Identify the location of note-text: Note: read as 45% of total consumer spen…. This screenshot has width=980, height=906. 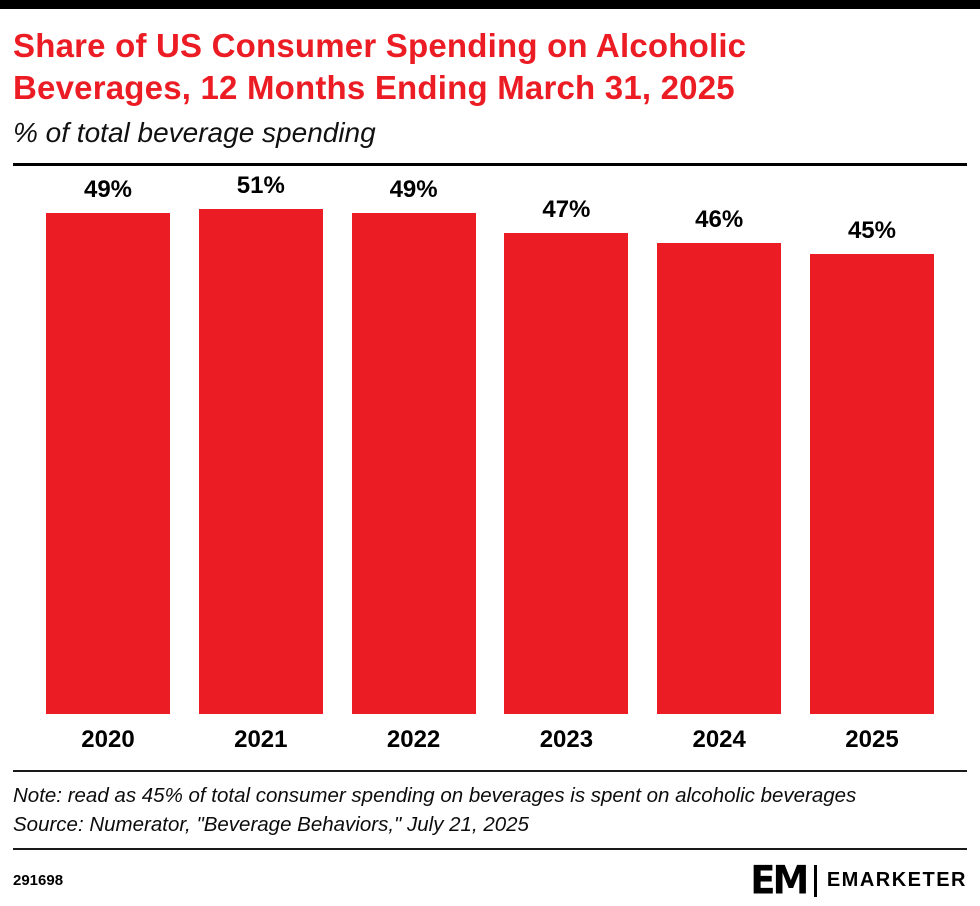
(435, 795).